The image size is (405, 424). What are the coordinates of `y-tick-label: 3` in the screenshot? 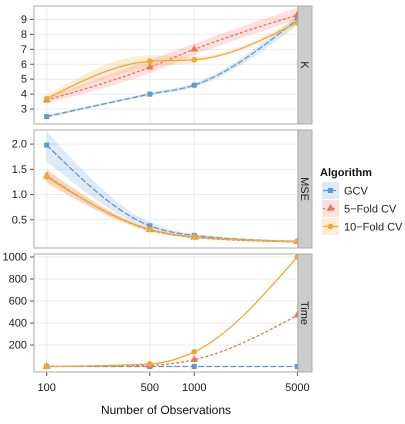 It's located at (23, 110).